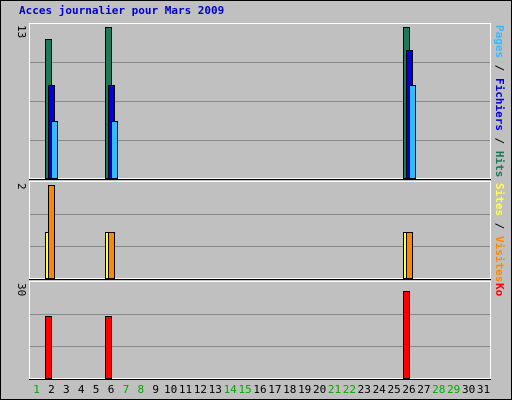  I want to click on panel-legend: Ko, so click(499, 290).